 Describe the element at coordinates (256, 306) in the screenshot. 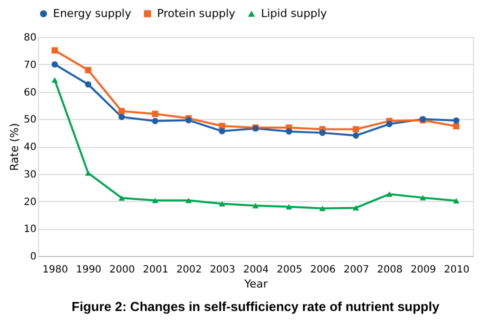

I see `caption: Figure 2: Changes in self-sufficiency rate of nutrient supply` at that location.